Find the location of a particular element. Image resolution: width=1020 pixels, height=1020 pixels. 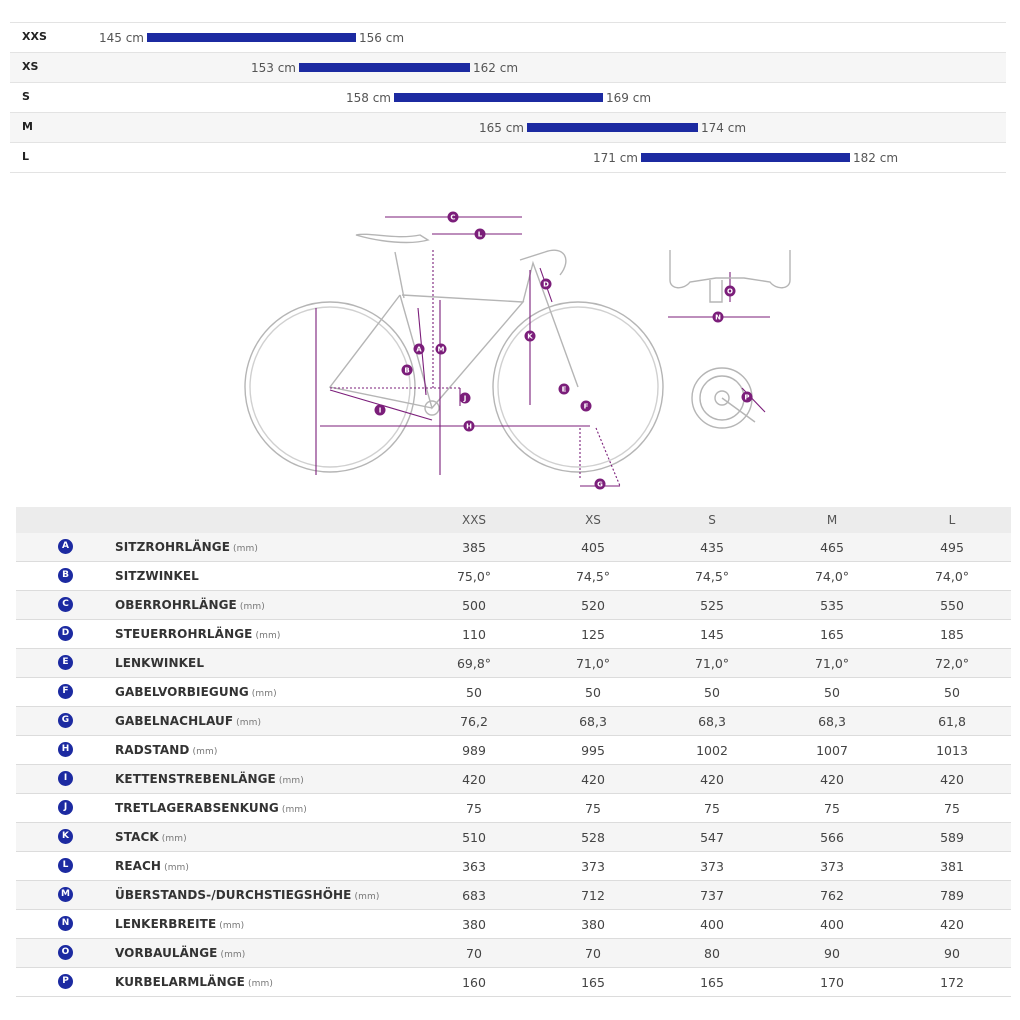

svg-text: A is located at coordinates (419, 350).